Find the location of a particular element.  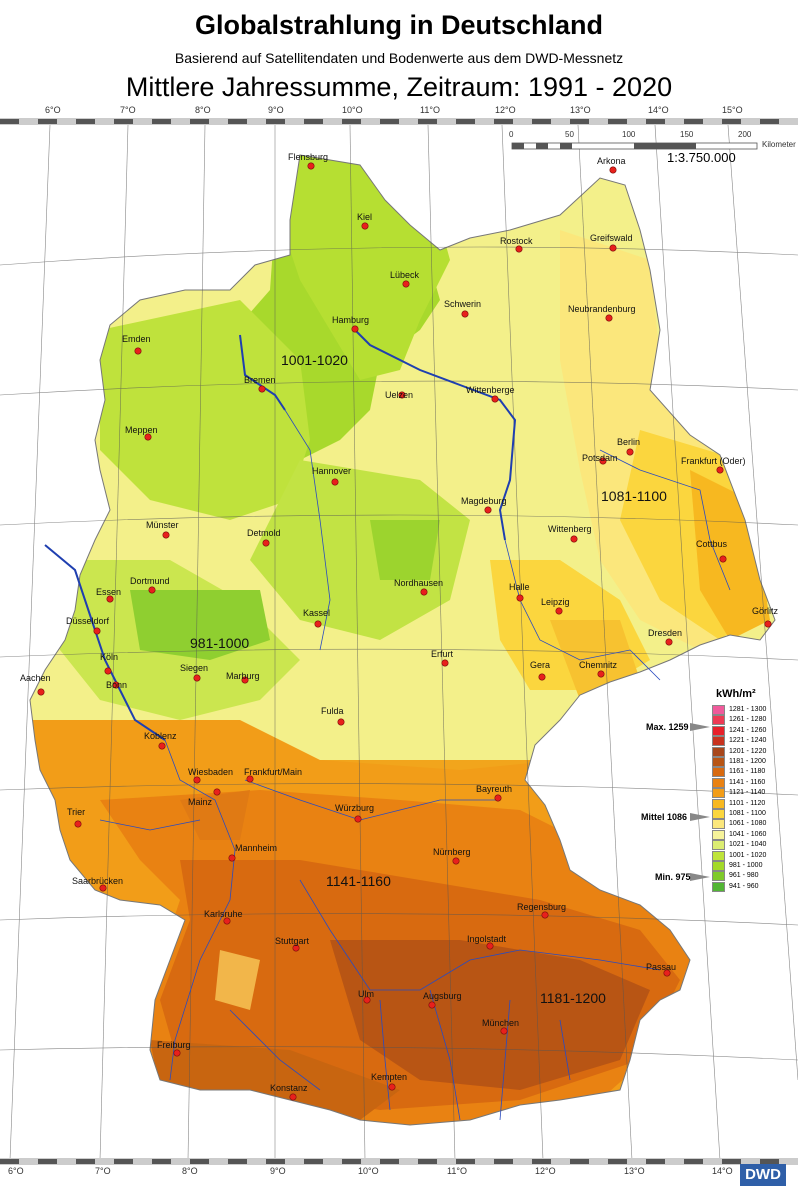

city-label: Wittenberge is located at coordinates (490, 390).